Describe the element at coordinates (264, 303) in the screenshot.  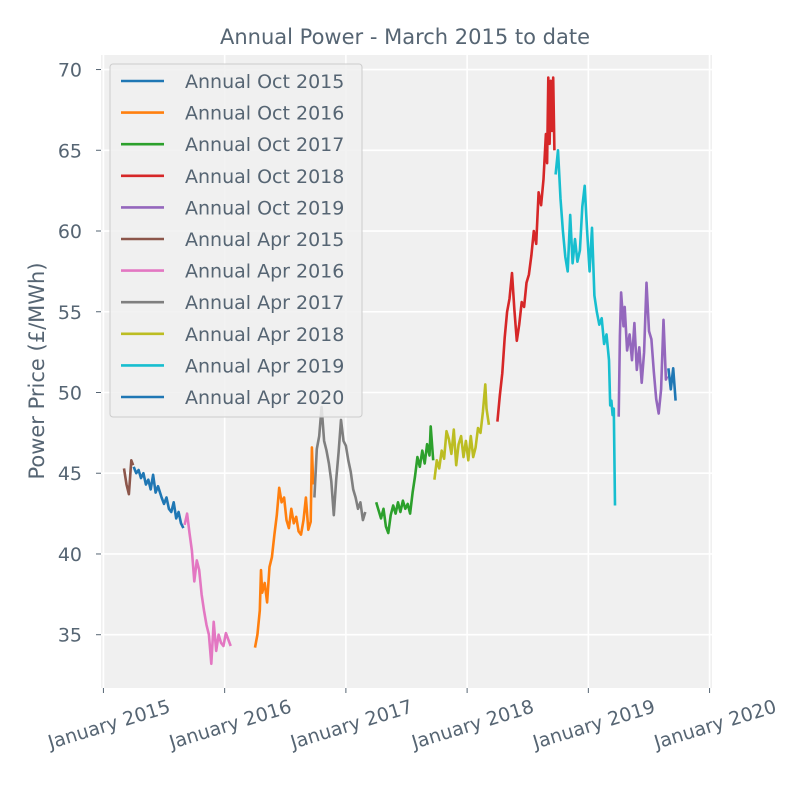
I see `legend-label: Annual Apr 2017` at that location.